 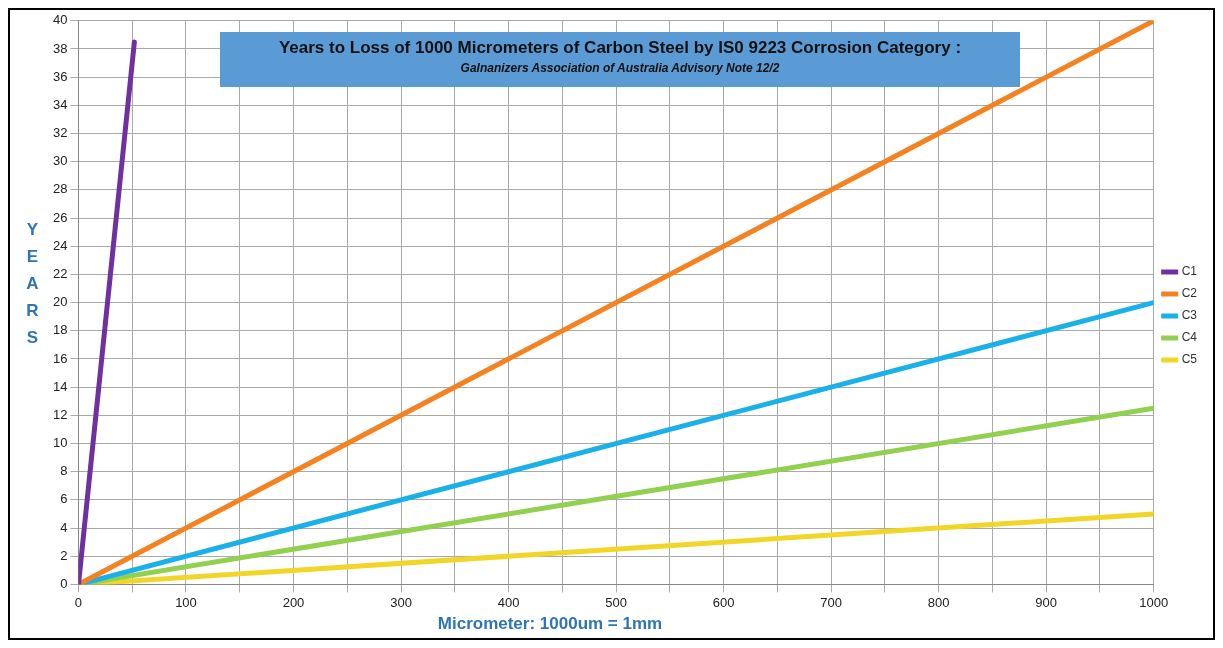 What do you see at coordinates (60, 133) in the screenshot?
I see `y-tick-label: 32` at bounding box center [60, 133].